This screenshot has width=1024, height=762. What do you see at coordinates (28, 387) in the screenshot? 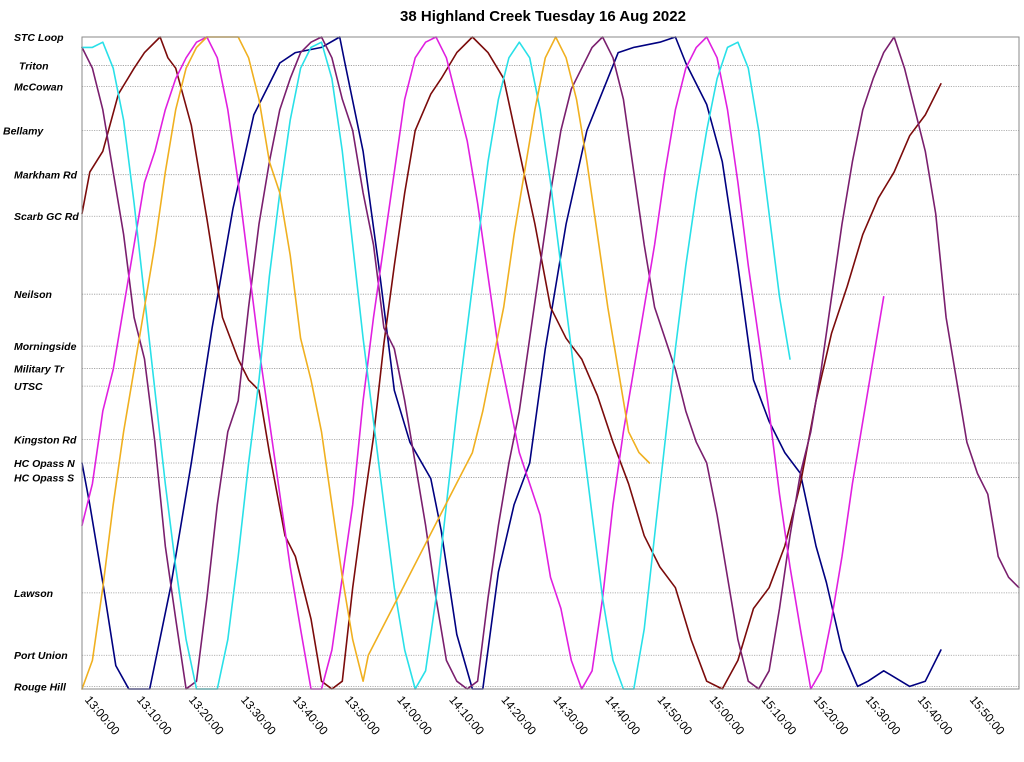
I see `stop-label: UTSC` at bounding box center [28, 387].